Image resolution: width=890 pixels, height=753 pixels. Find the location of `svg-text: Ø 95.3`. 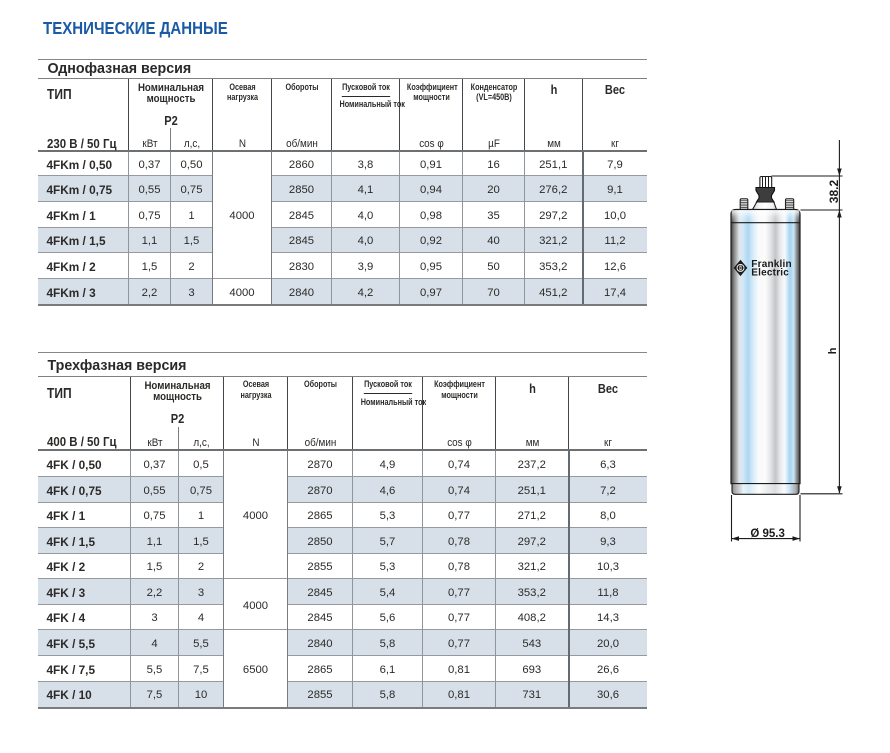

svg-text: Ø 95.3 is located at coordinates (767, 534).